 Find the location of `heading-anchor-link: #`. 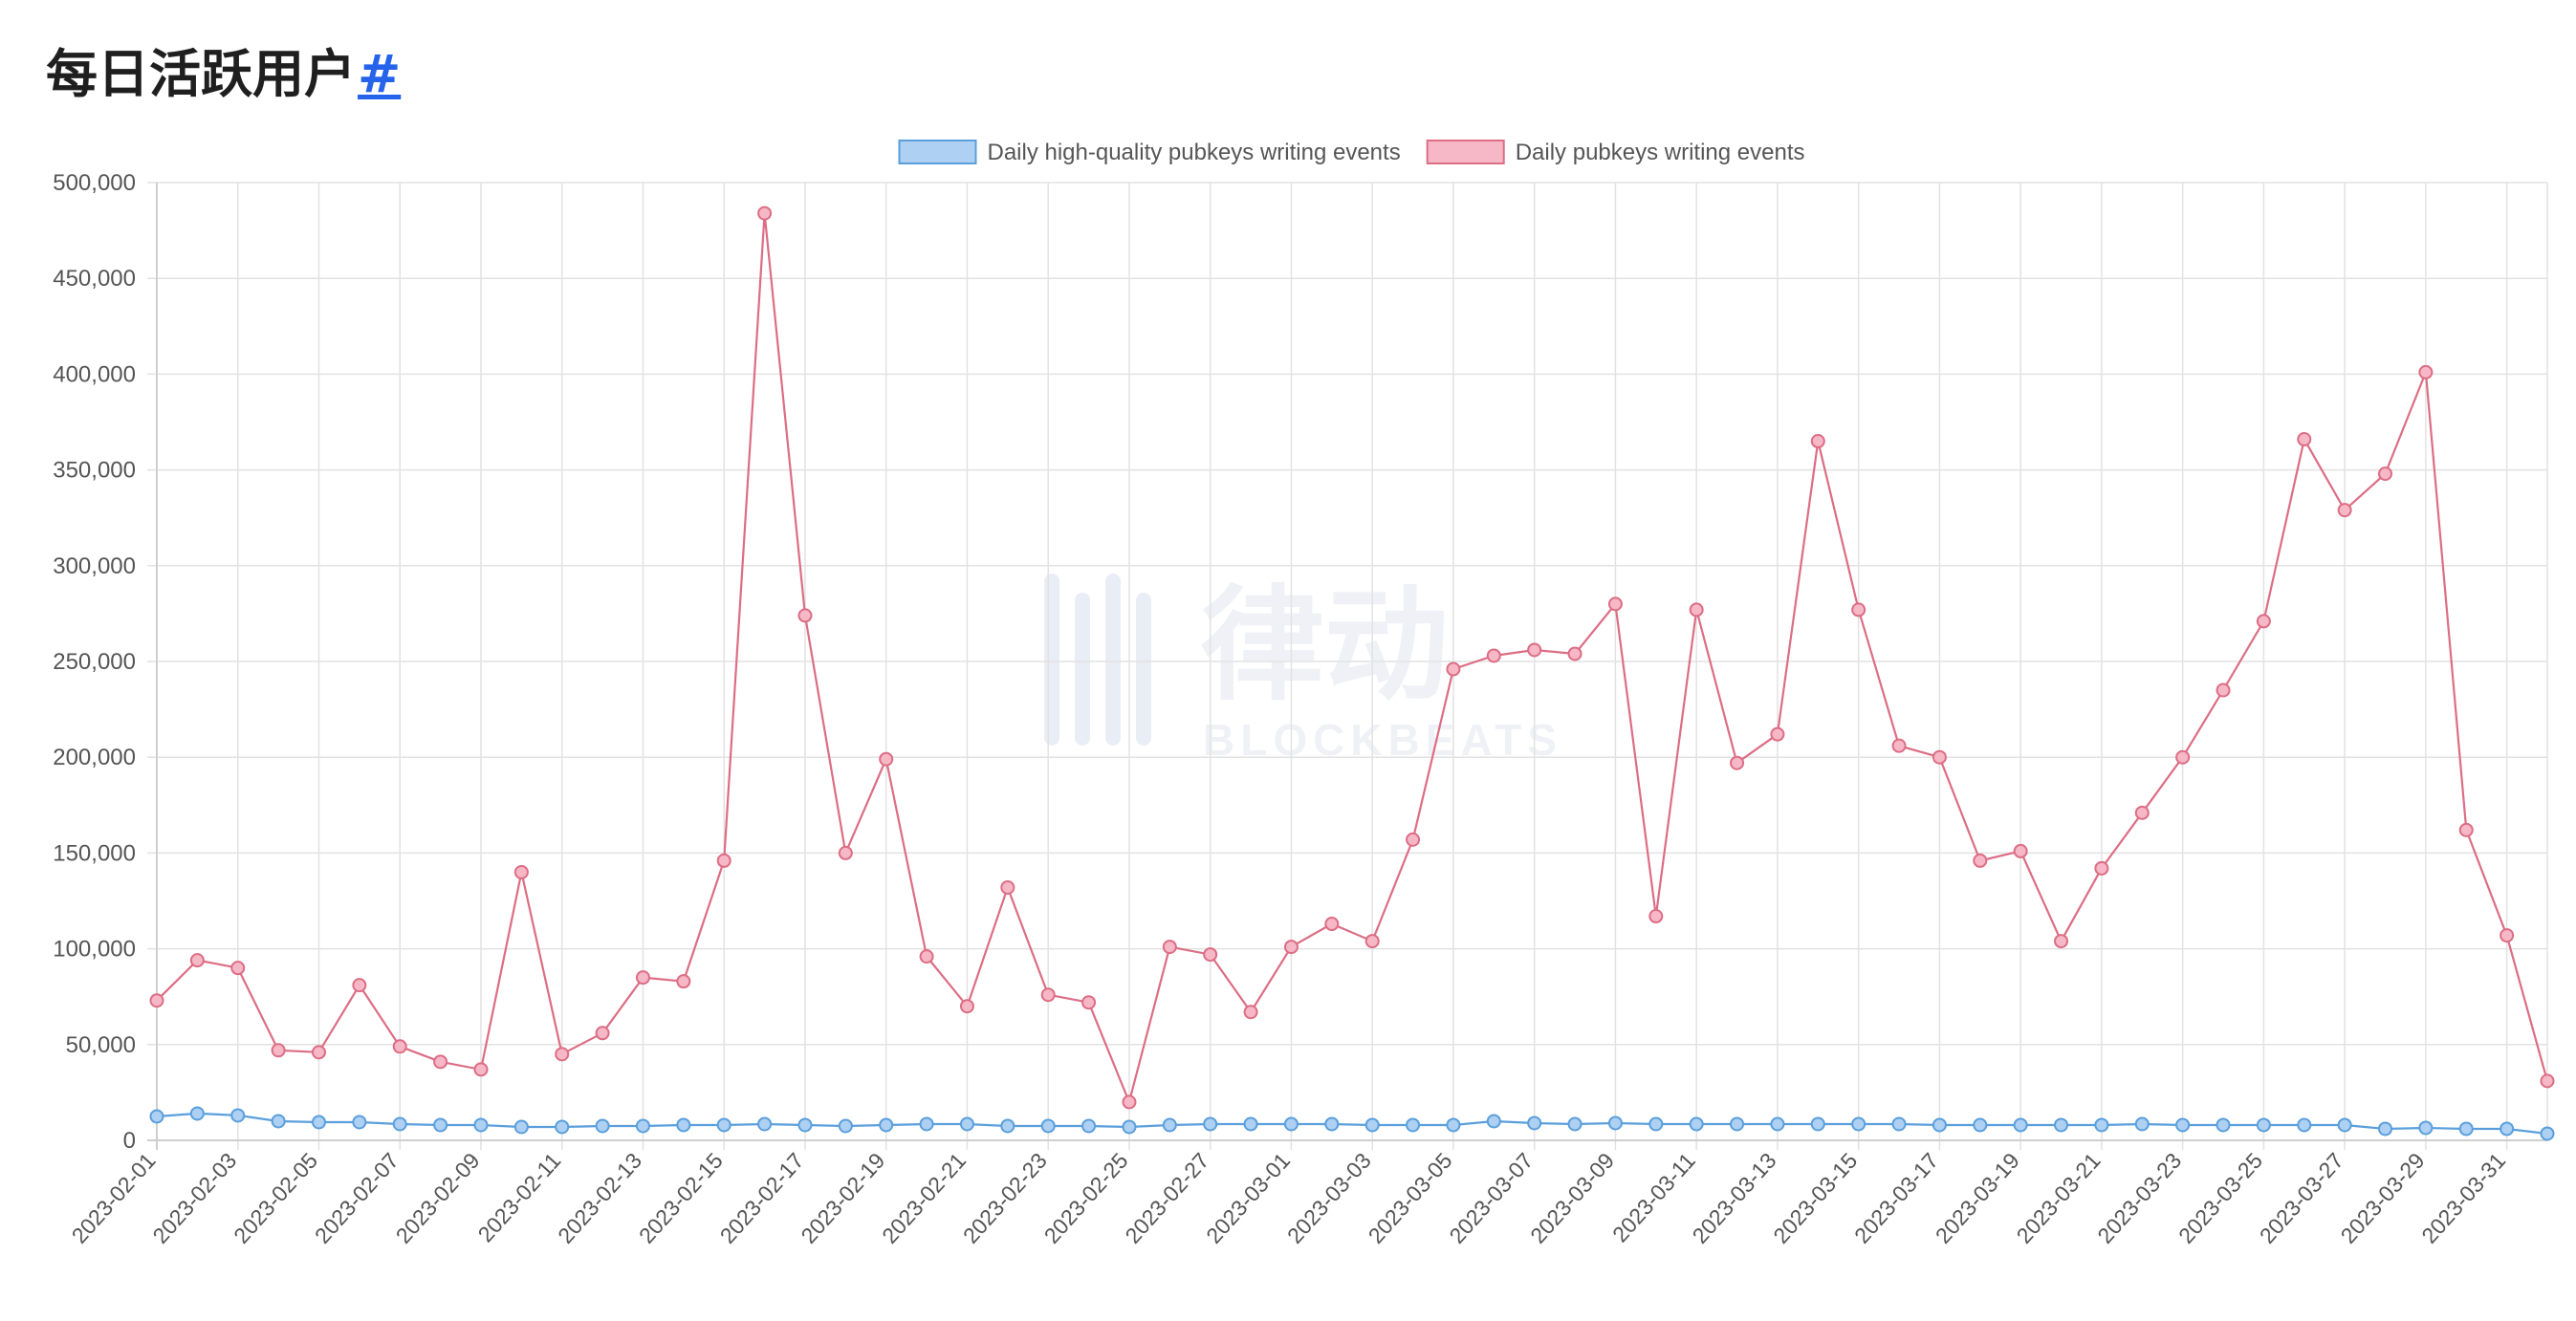

heading-anchor-link: # is located at coordinates (380, 74).